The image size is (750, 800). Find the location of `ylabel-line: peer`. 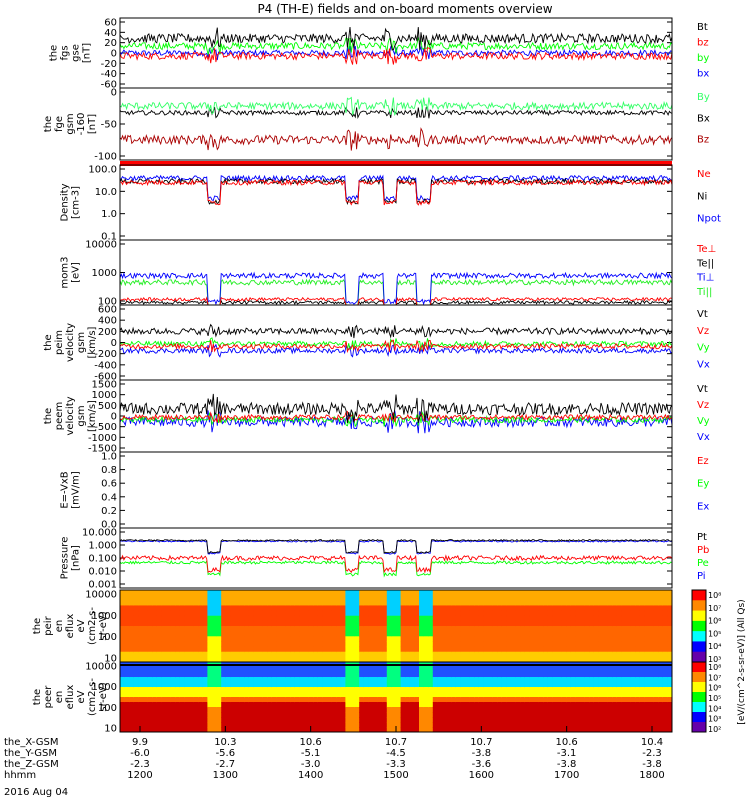

ylabel-line: peer is located at coordinates (48, 697).